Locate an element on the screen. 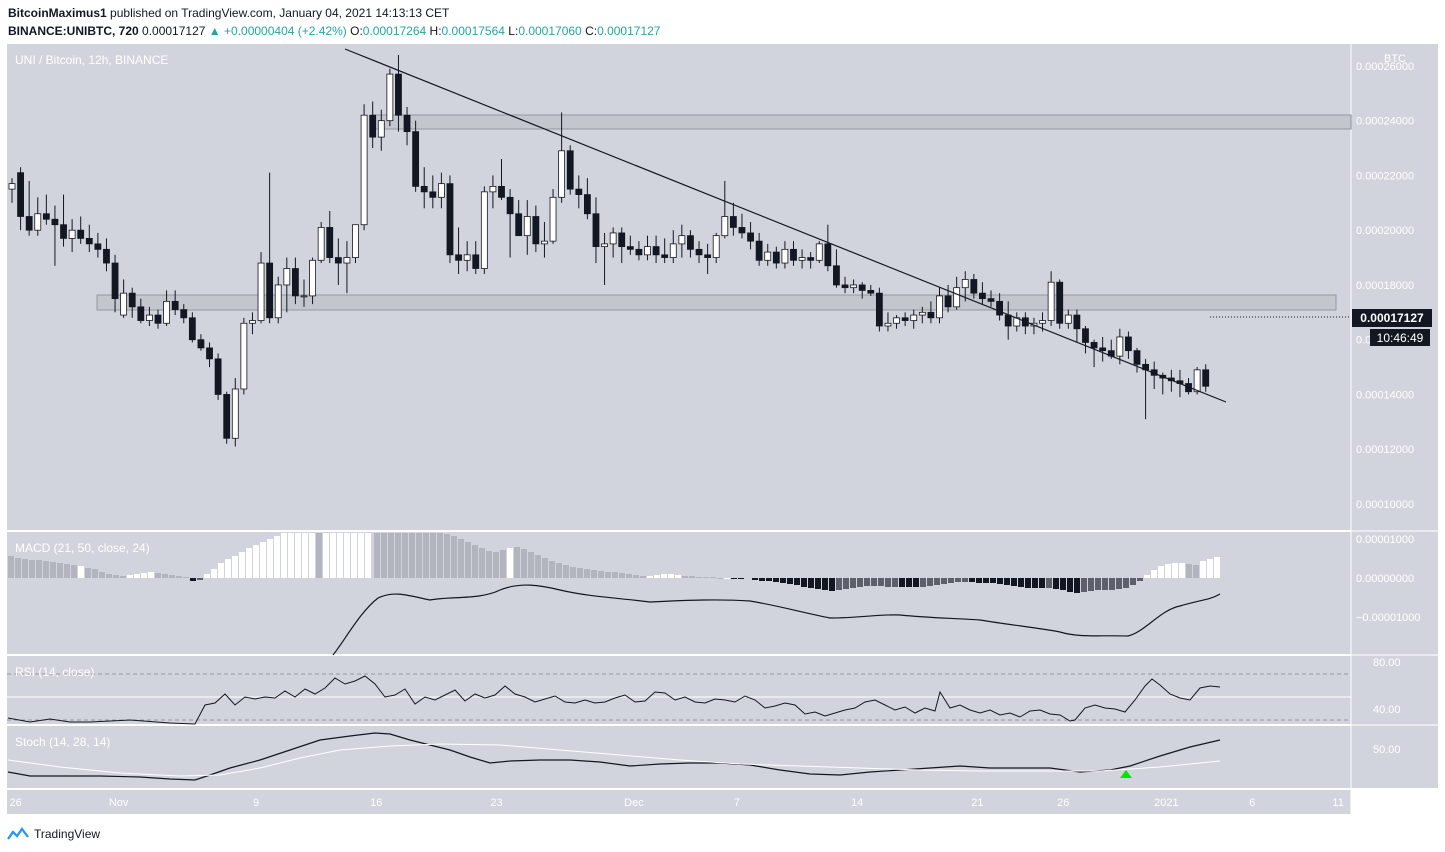 Image resolution: width=1445 pixels, height=852 pixels. price-axis is located at coordinates (1394, 416).